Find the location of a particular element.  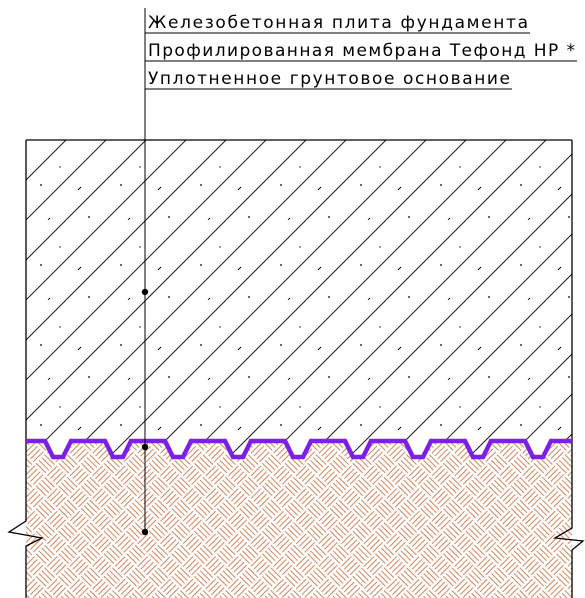

label-soil: Уплотненное грунтовое основание is located at coordinates (329, 79).